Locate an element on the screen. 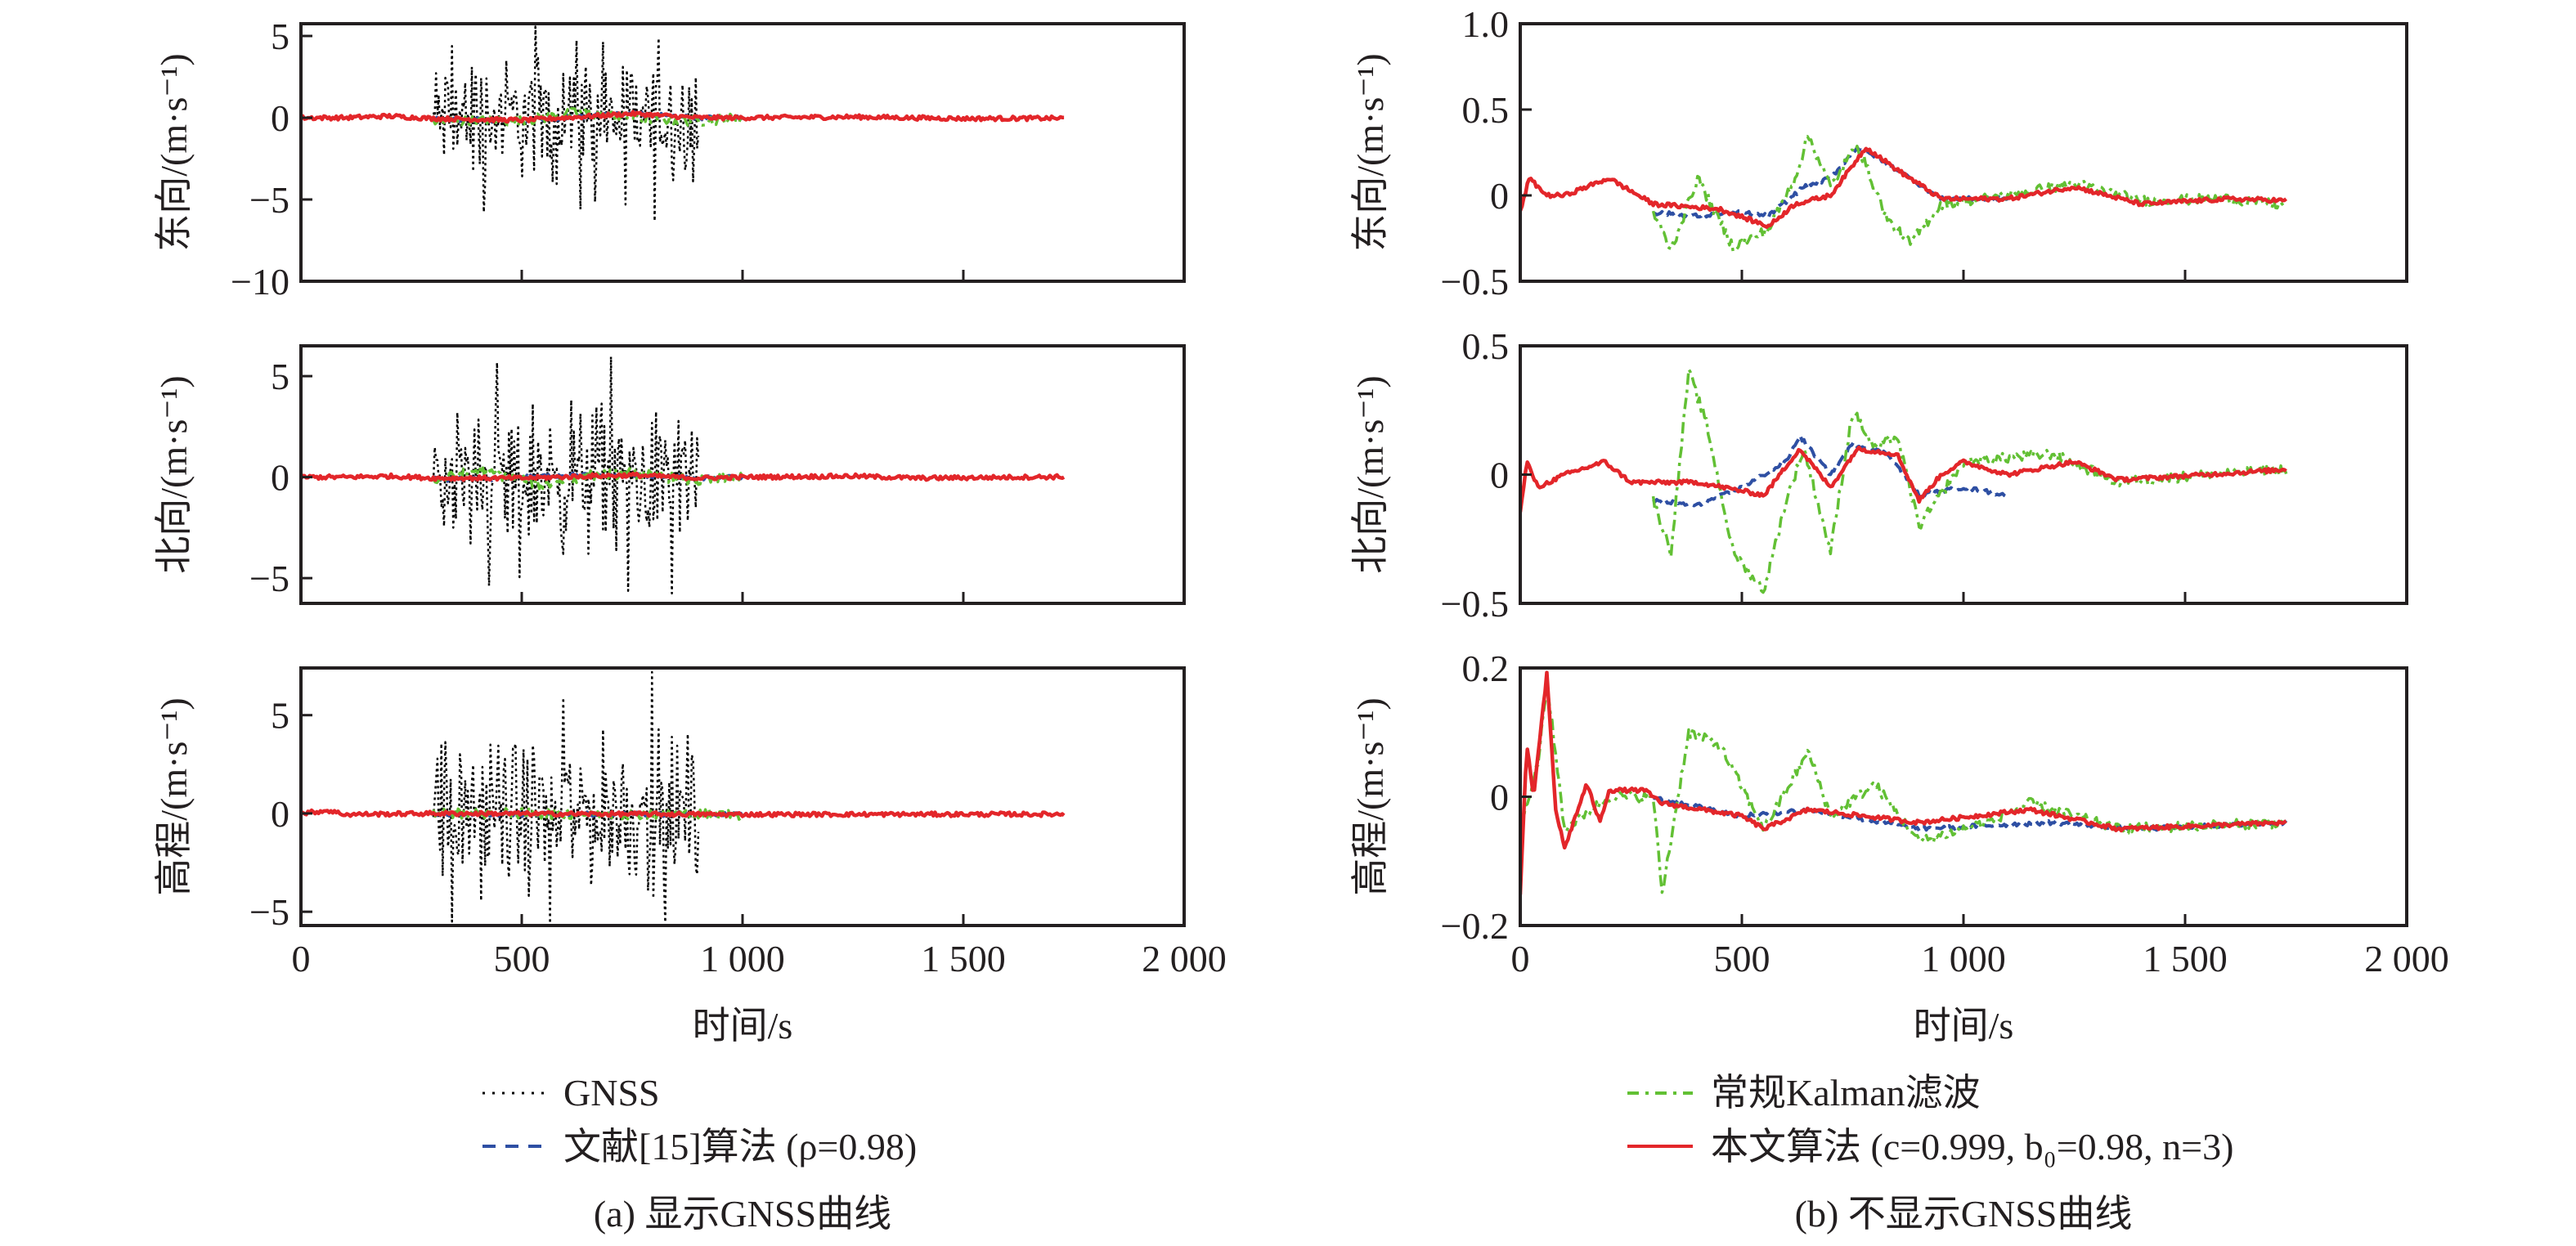  panel-caption-b: (b) 不显示GNSS曲线 is located at coordinates (1964, 1214).